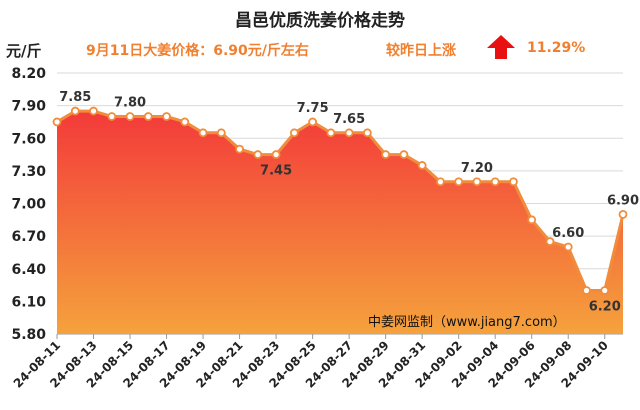 The height and width of the screenshot is (410, 640). I want to click on y-tick-label: 7.30, so click(28, 172).